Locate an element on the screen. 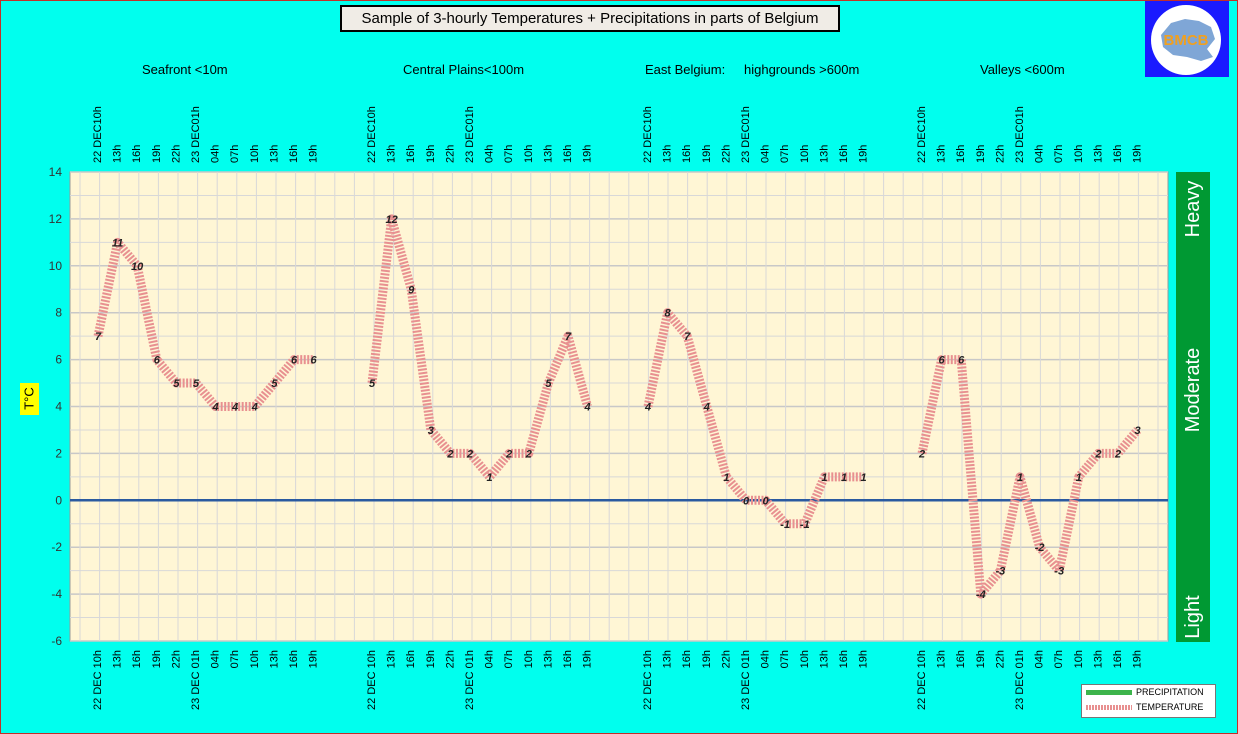  legend-label-precipitation: PRECIPITATION is located at coordinates (1170, 692).